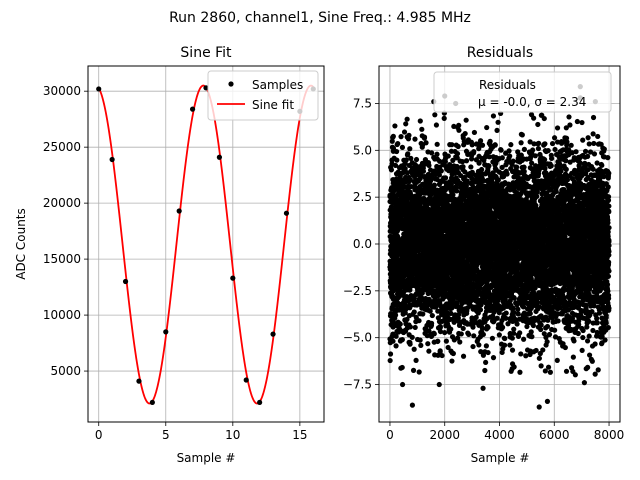 The image size is (640, 480). What do you see at coordinates (62, 259) in the screenshot?
I see `y-tick-label: 15000` at bounding box center [62, 259].